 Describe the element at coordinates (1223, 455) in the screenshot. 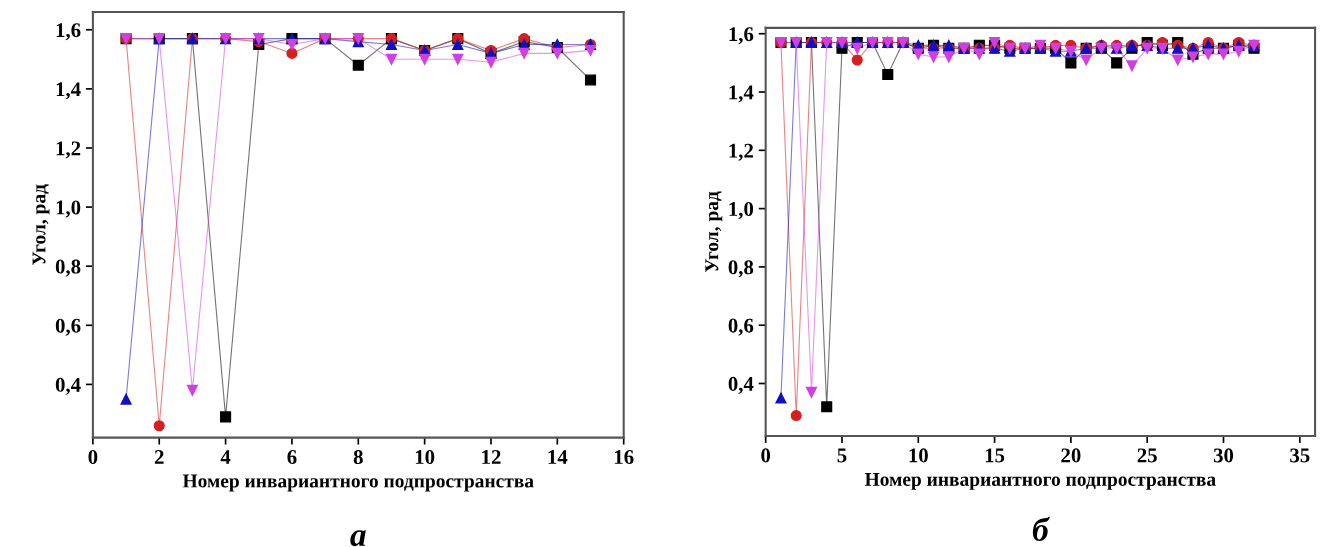

I see `x-tick-label: 30` at that location.